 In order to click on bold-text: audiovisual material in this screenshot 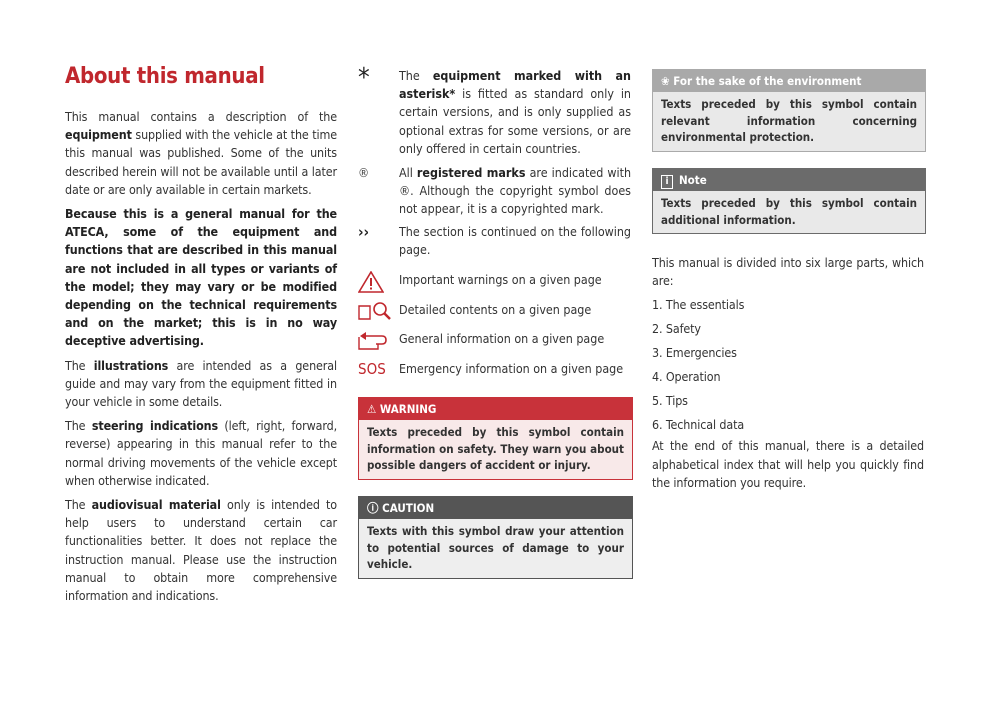, I will do `click(156, 505)`.